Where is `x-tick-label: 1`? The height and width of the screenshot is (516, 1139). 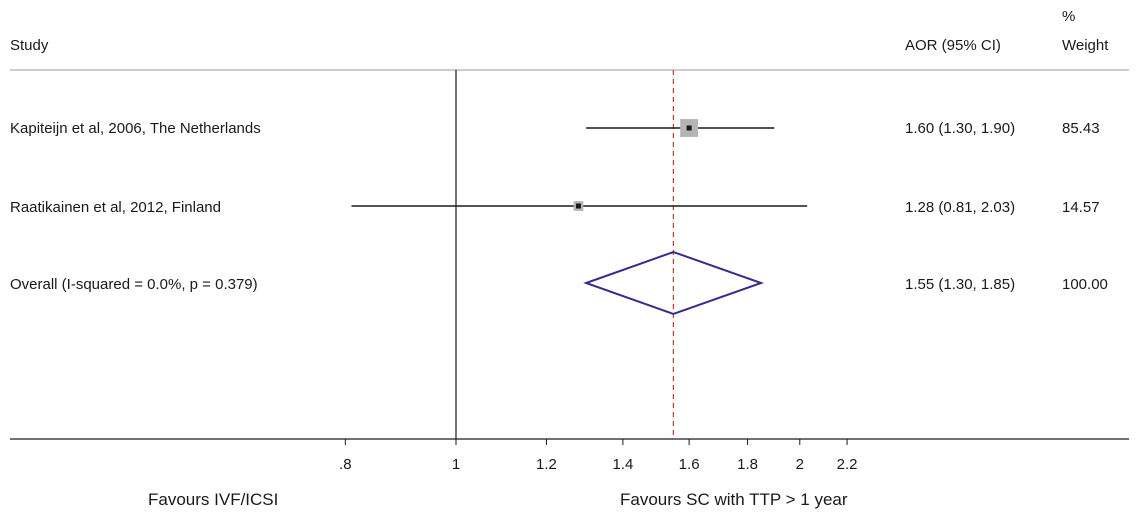
x-tick-label: 1 is located at coordinates (456, 464).